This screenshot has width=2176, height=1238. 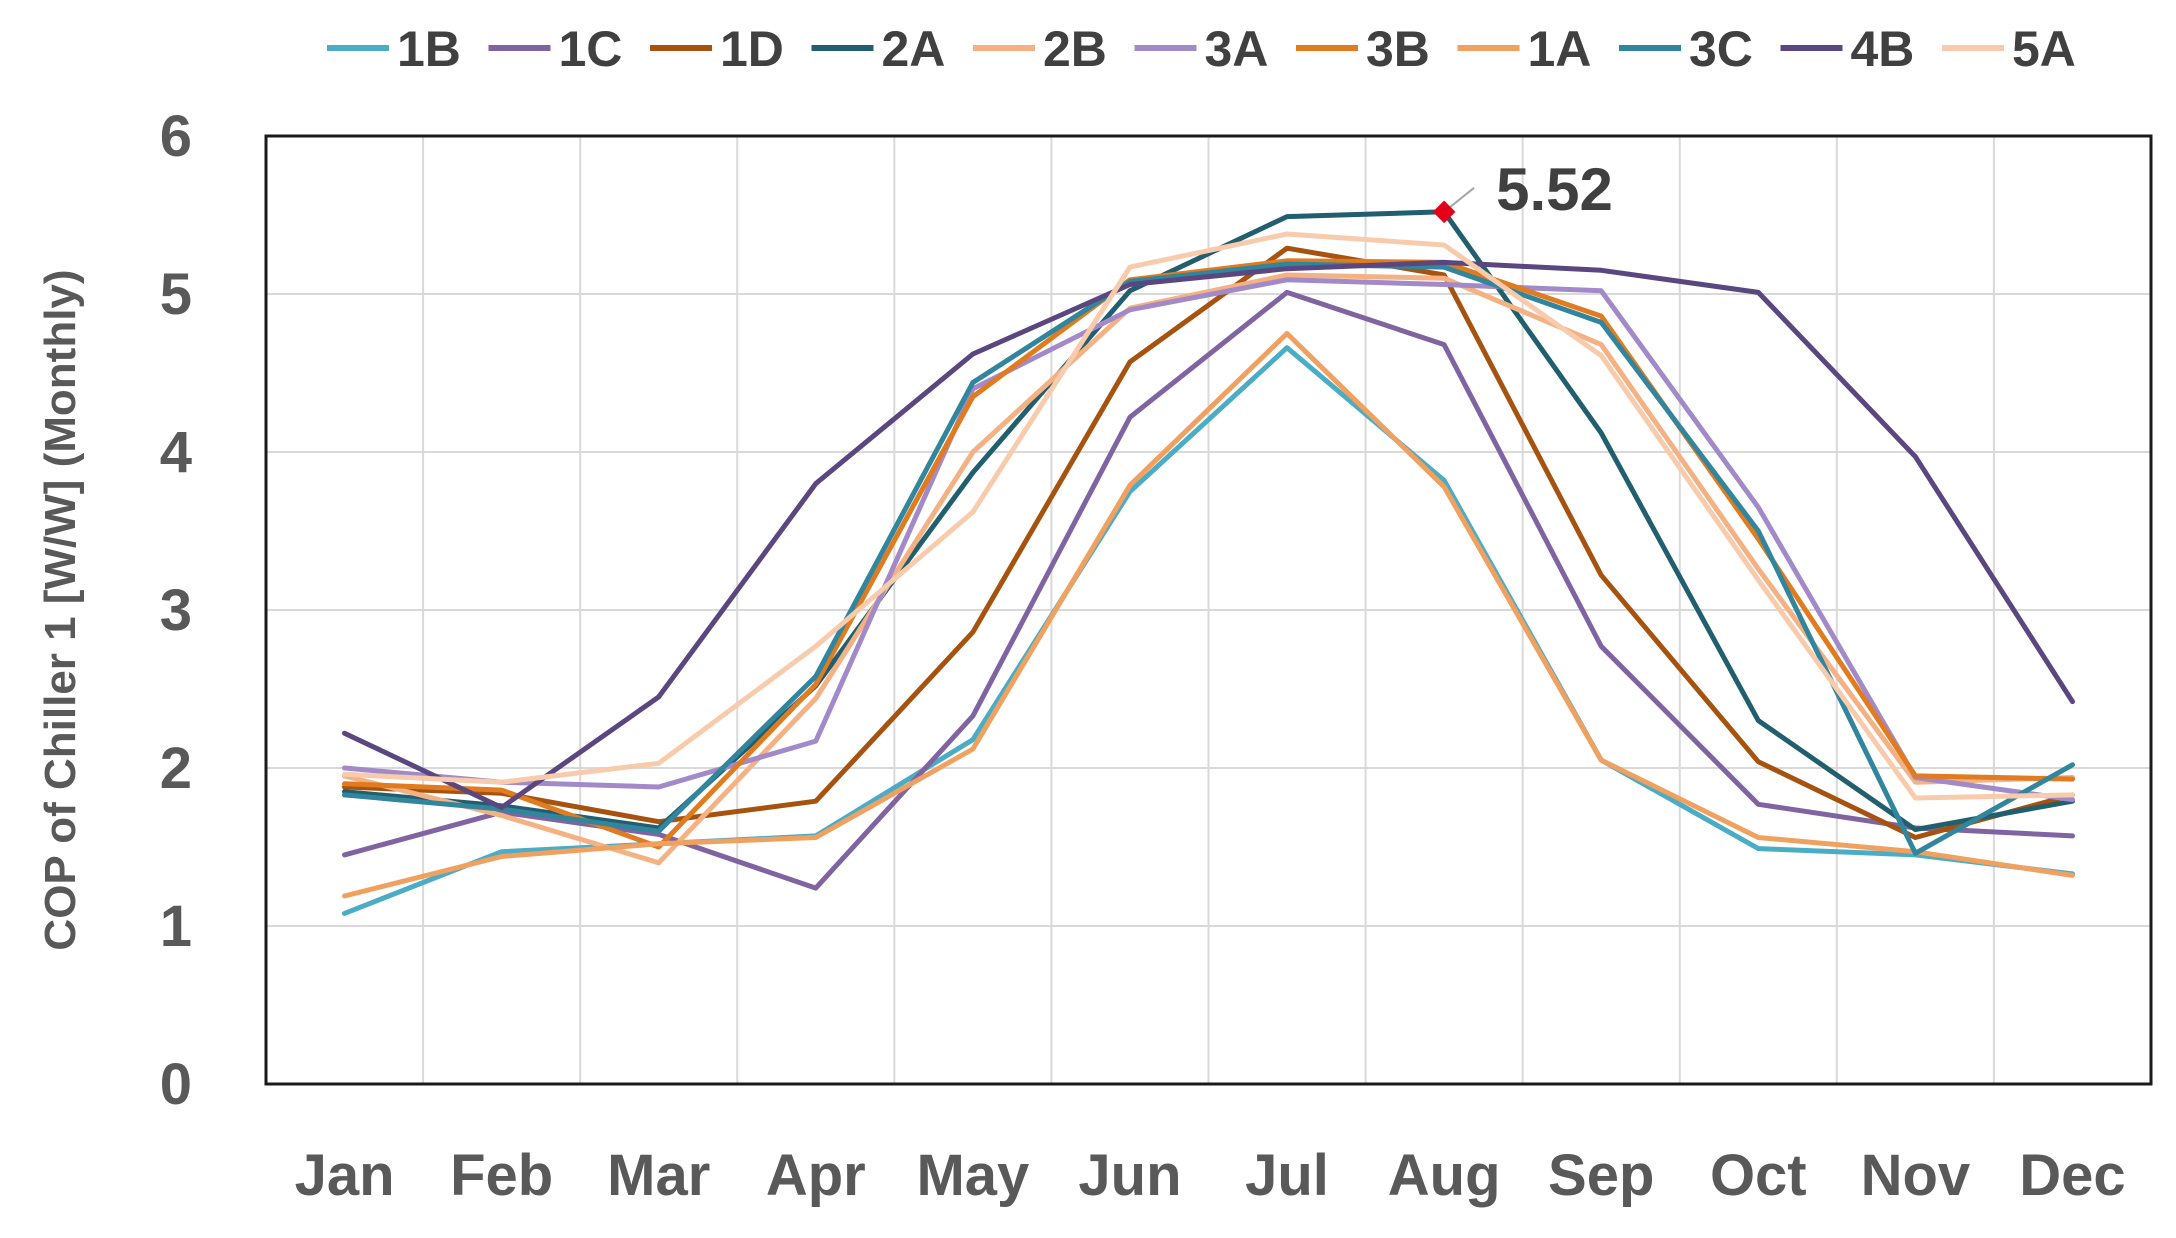 What do you see at coordinates (1883, 49) in the screenshot?
I see `legend-label-4b: 4B` at bounding box center [1883, 49].